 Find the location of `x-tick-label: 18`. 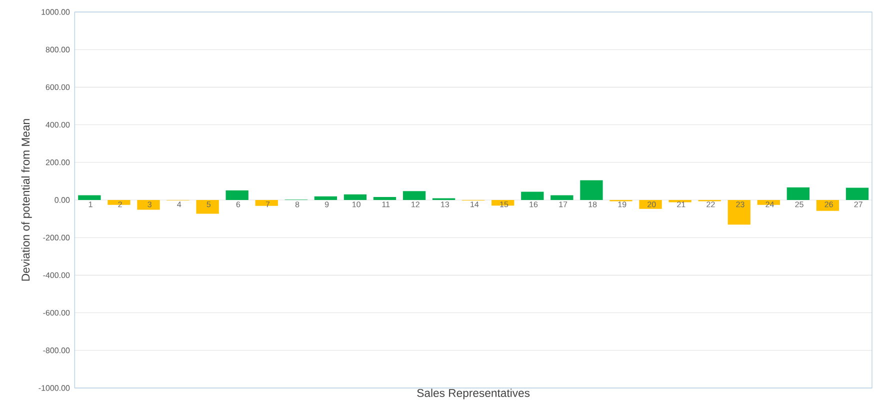

x-tick-label: 18 is located at coordinates (592, 205).